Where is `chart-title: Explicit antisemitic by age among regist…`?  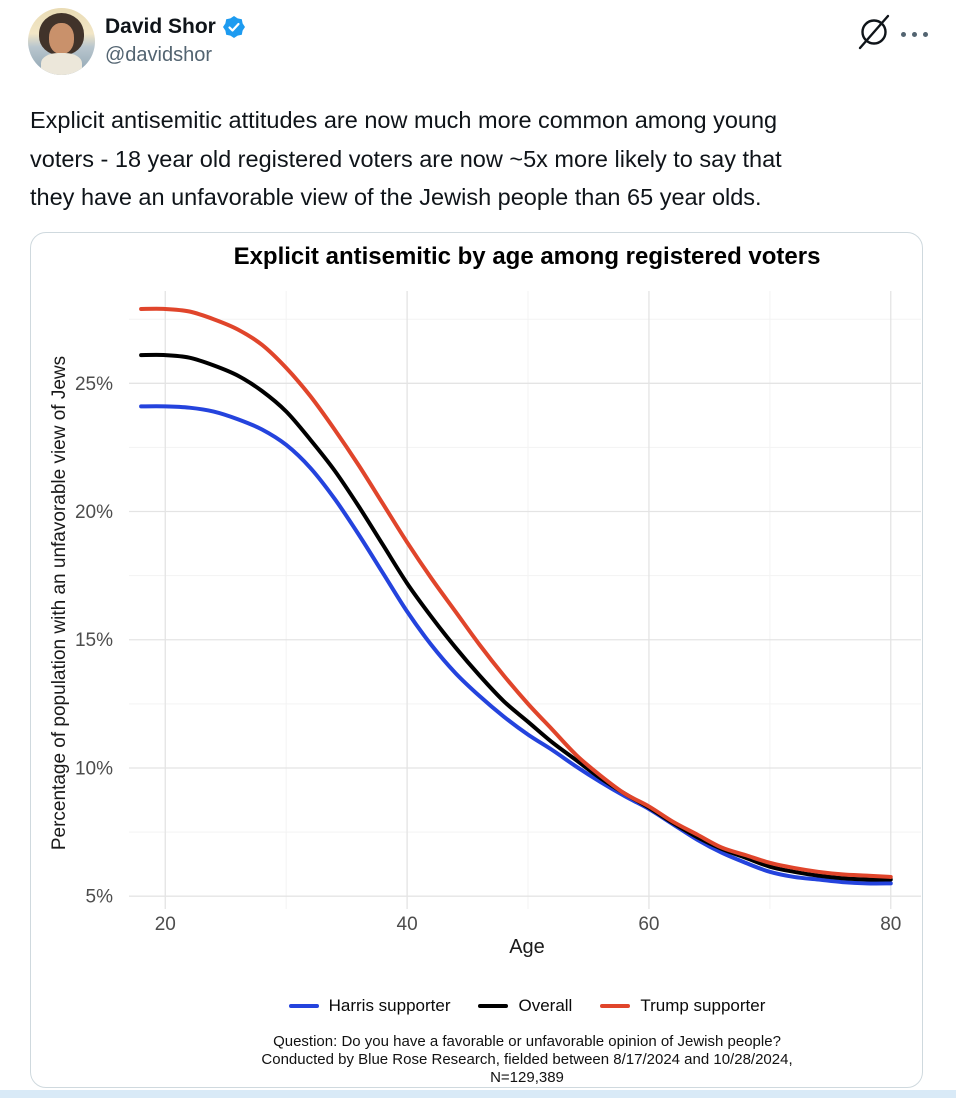
chart-title: Explicit antisemitic by age among regist… is located at coordinates (527, 256).